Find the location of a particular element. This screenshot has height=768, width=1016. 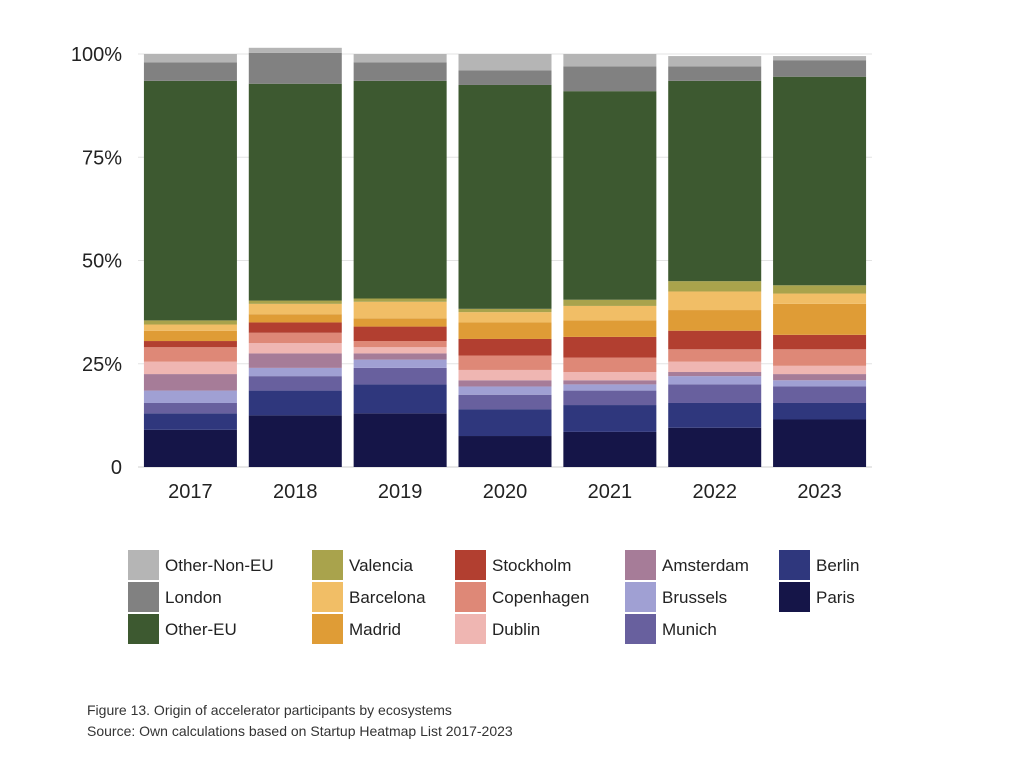

bar-segment-madrid-2017 is located at coordinates (190, 336).